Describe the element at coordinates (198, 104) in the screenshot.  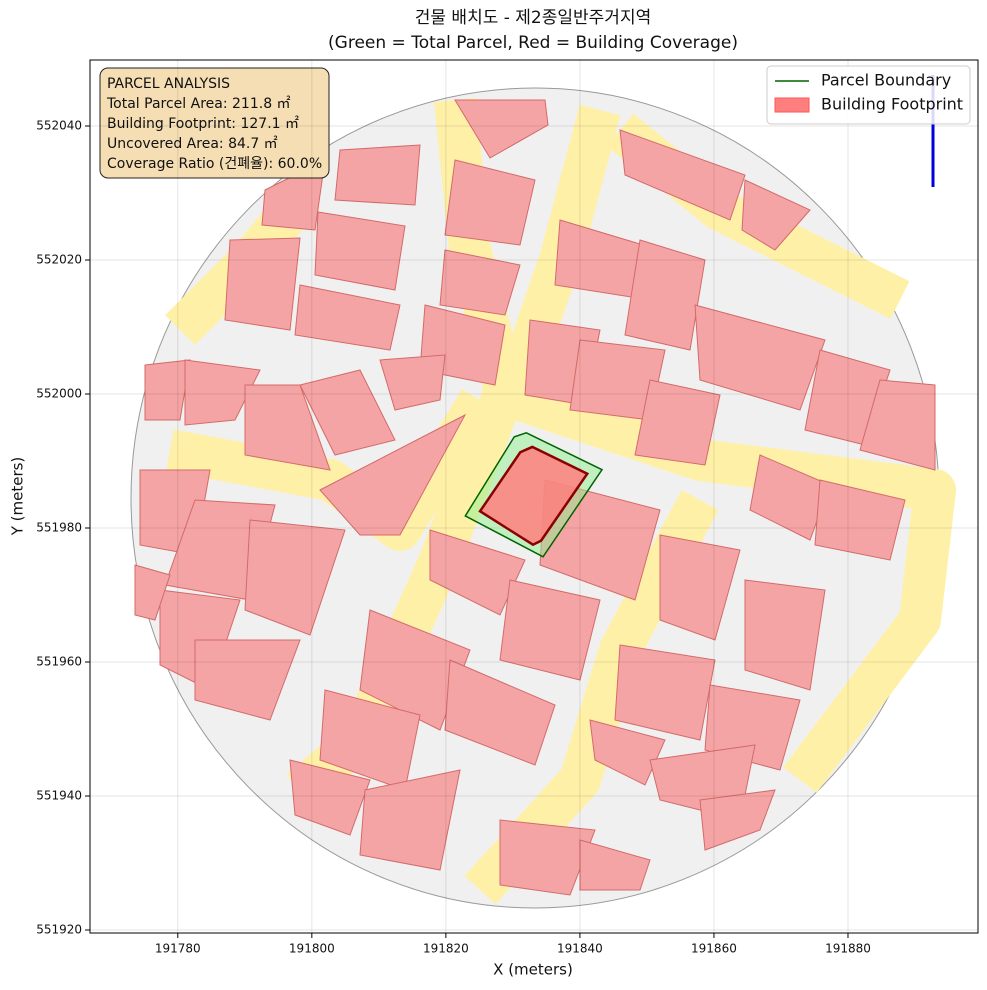
I see `annotation-line: Total Parcel Area: 211.8 ㎡` at that location.